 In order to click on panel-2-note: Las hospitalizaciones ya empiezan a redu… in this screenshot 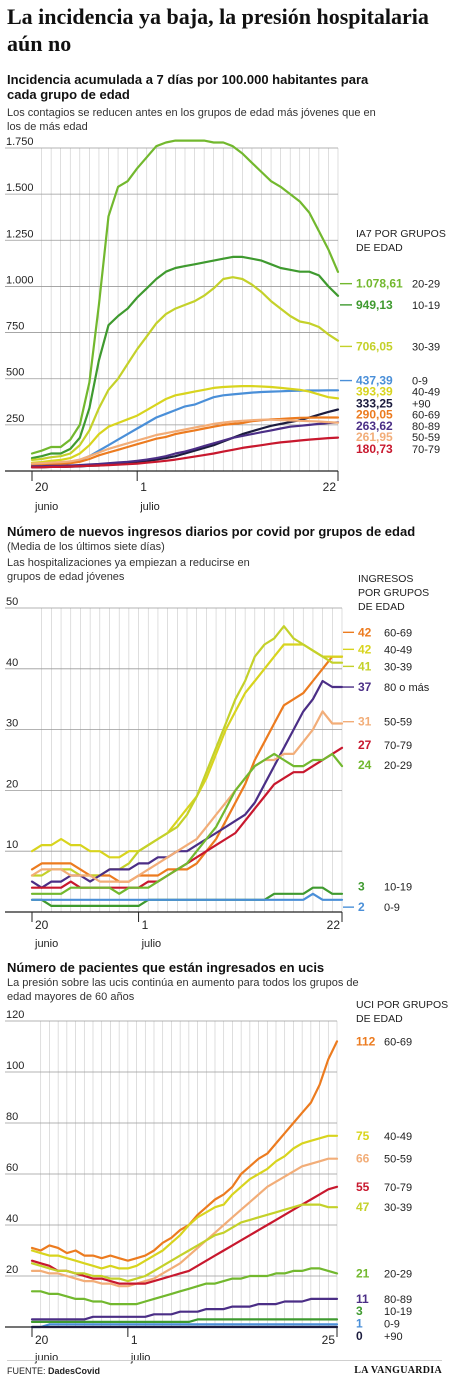, I will do `click(128, 570)`.